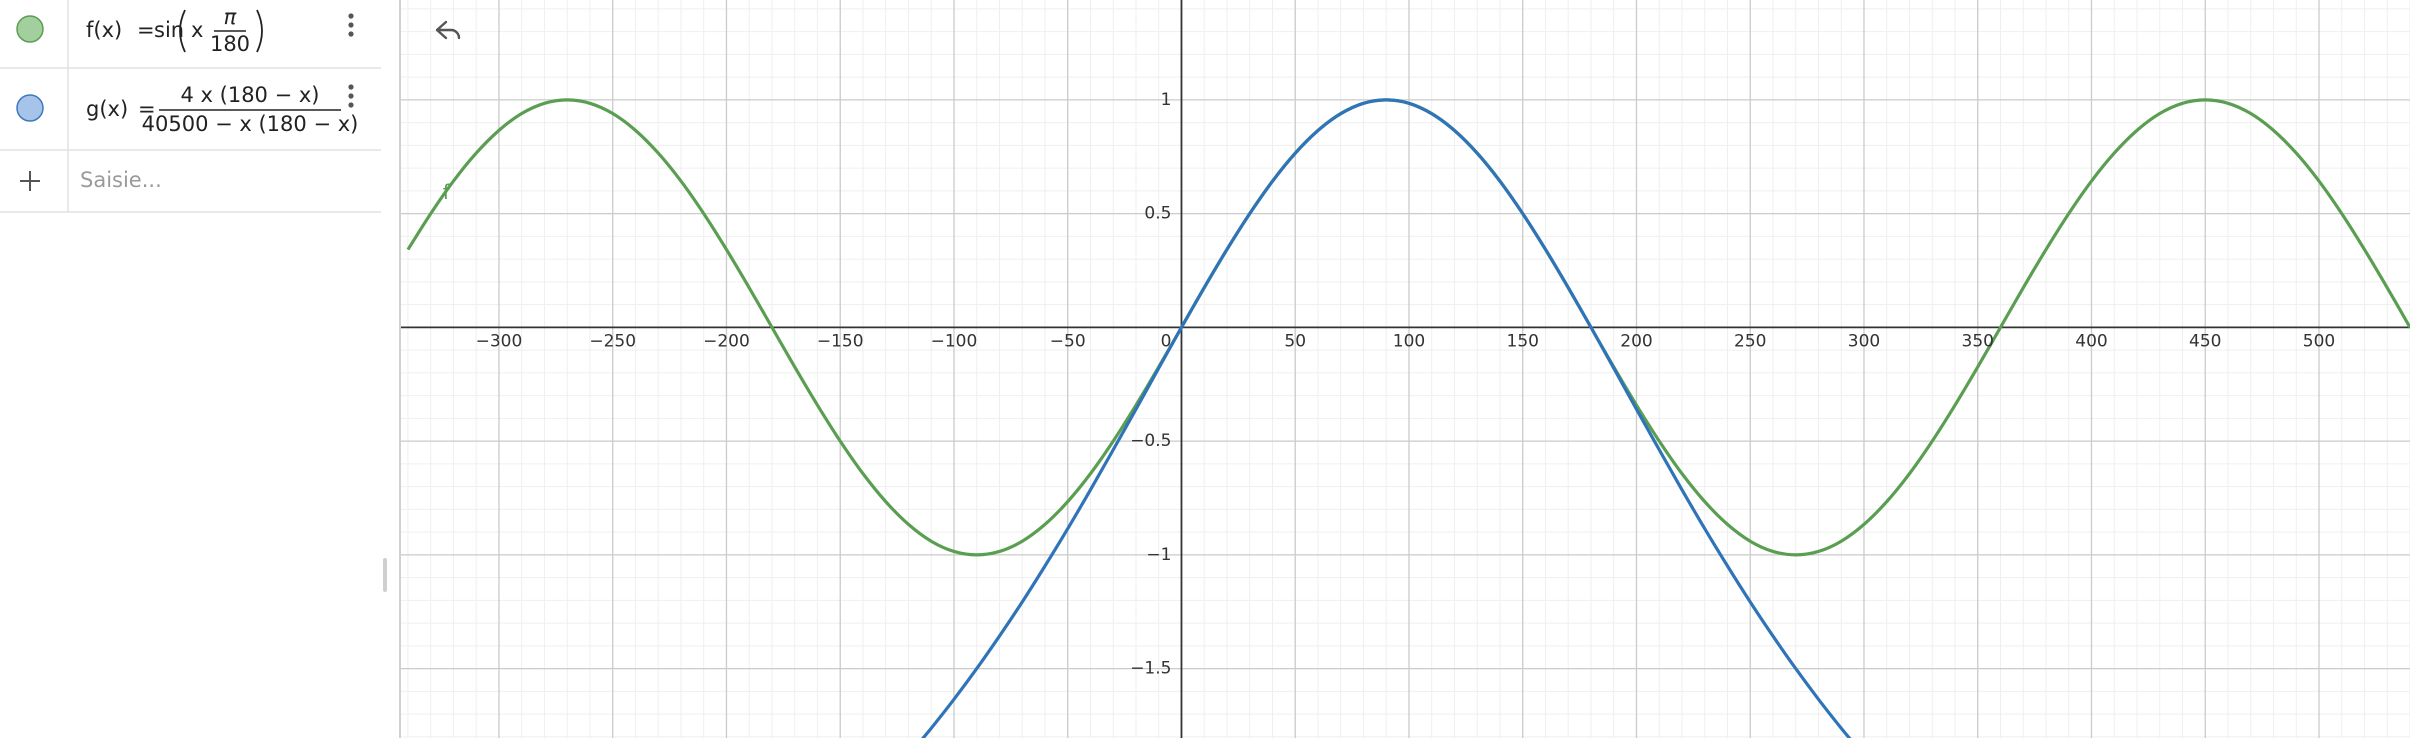  I want to click on entry-func: sin, so click(169, 30).